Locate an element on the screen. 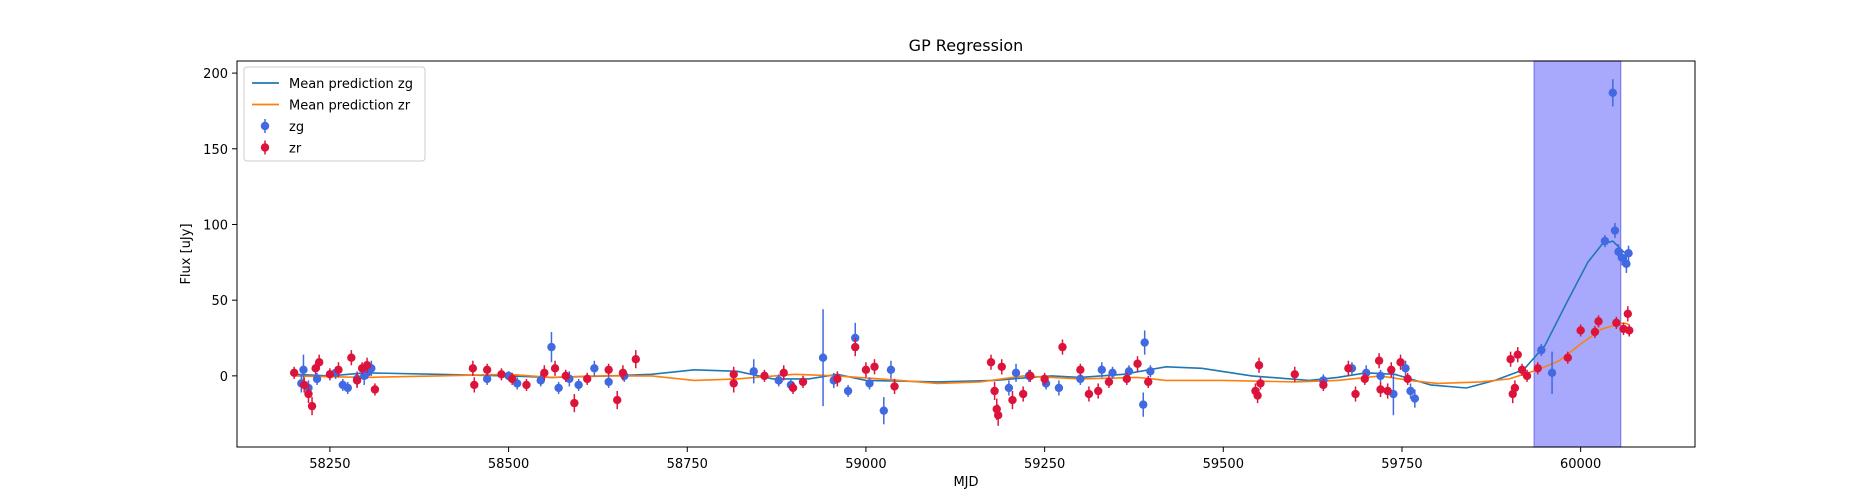 Image resolution: width=1875 pixels, height=500 pixels. x-tick-label: 60000 is located at coordinates (1580, 464).